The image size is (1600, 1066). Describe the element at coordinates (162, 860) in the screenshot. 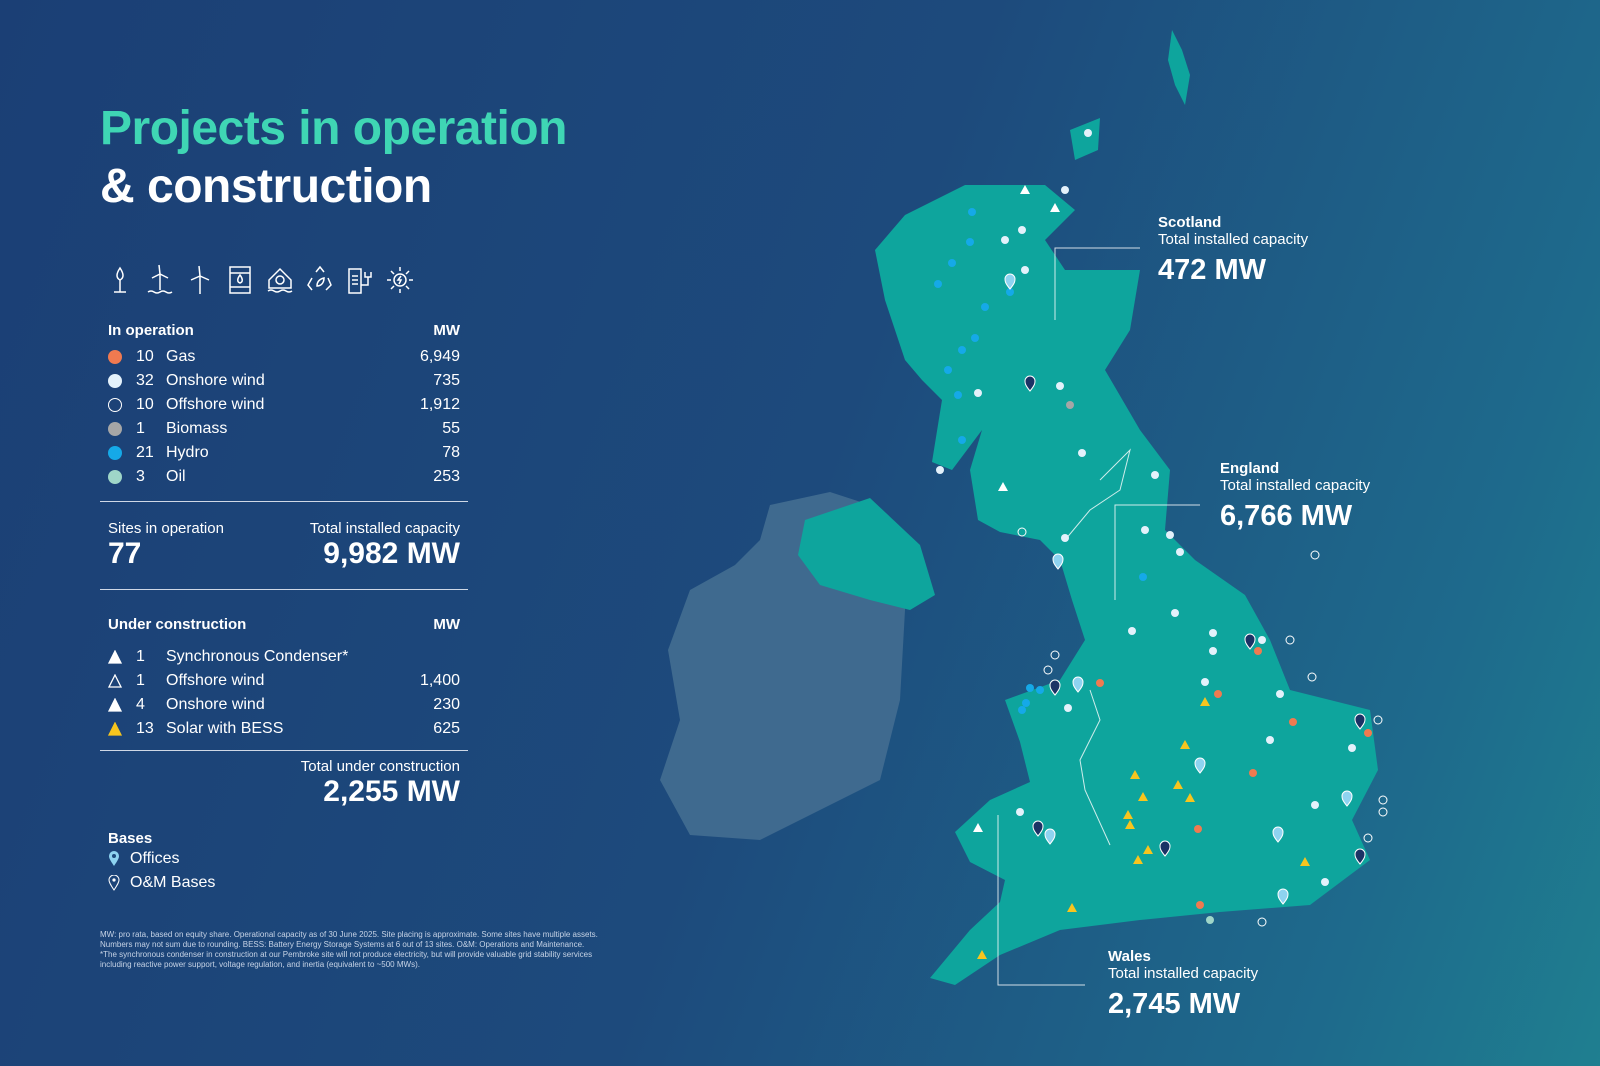

I see `bases-legend: Bases Offices O&M Bases` at that location.